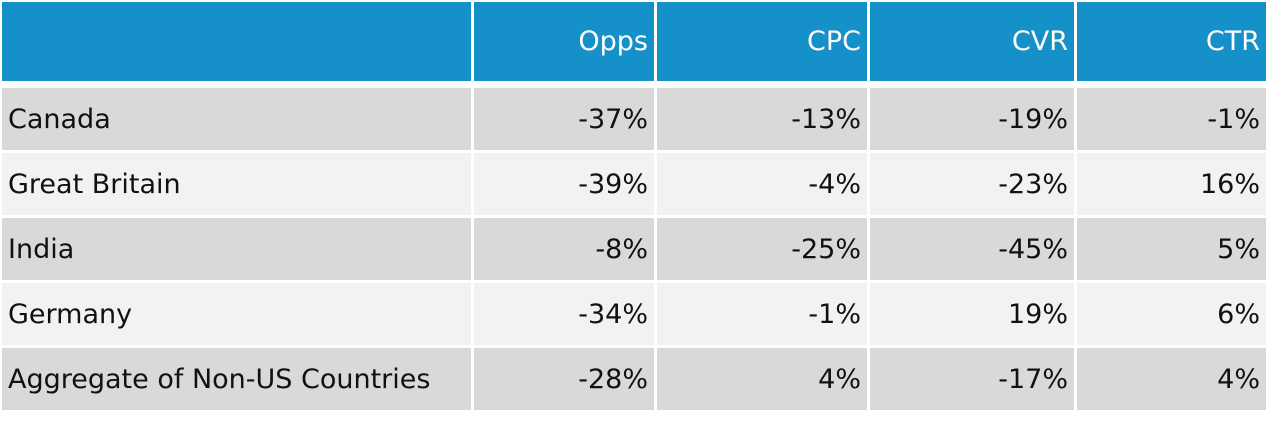 The width and height of the screenshot is (1269, 423). Describe the element at coordinates (565, 185) in the screenshot. I see `opps-cell: -39%` at that location.